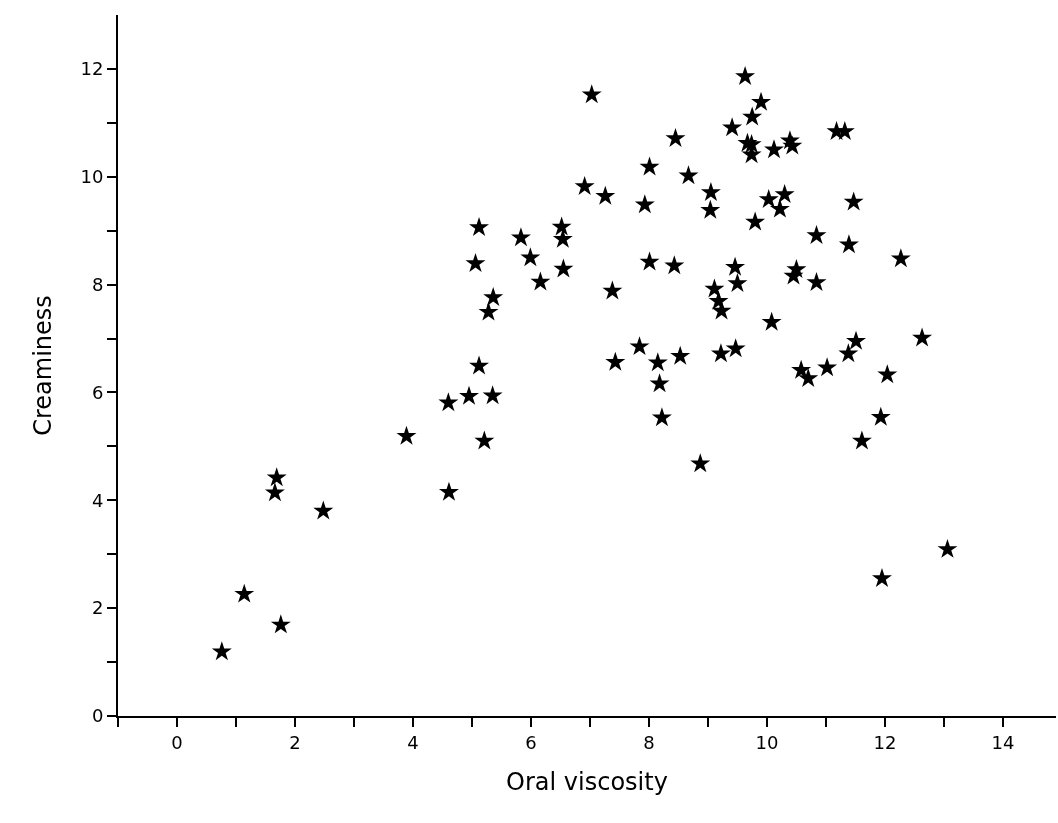  Describe the element at coordinates (531, 742) in the screenshot. I see `x-tick-label: 6` at that location.